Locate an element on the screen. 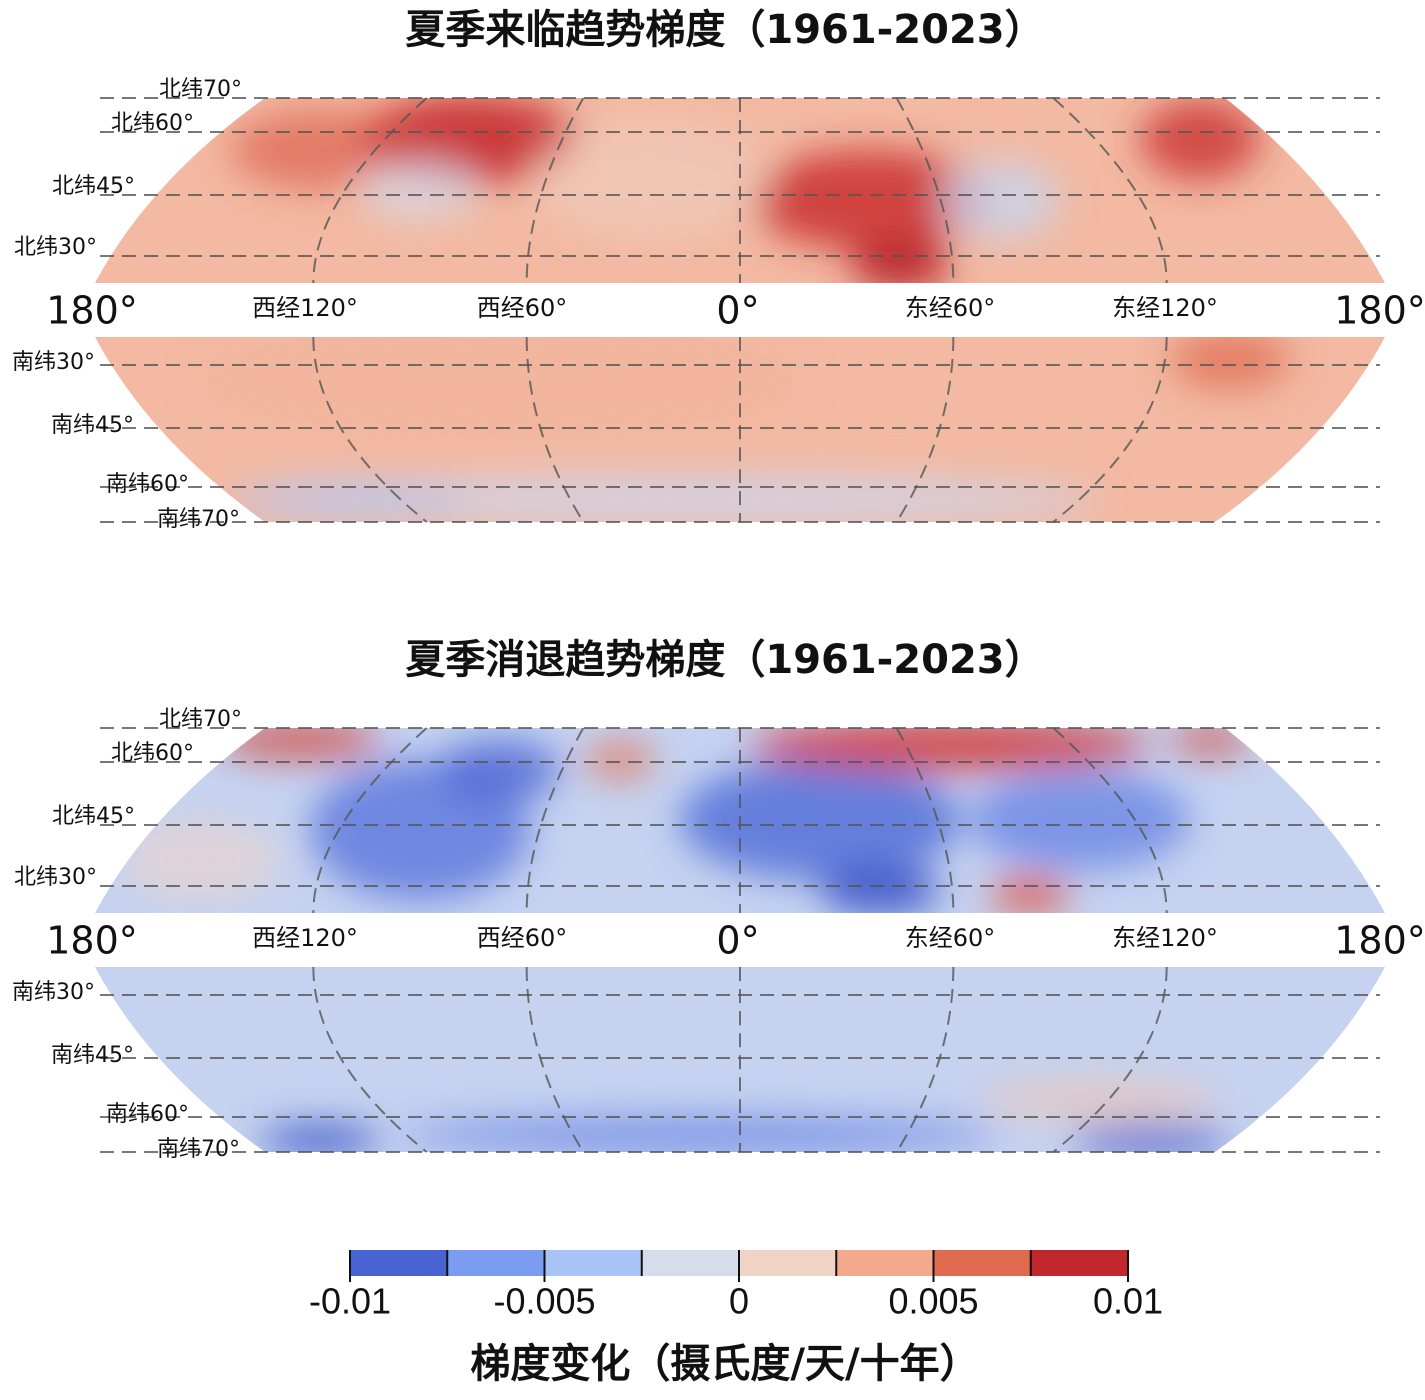 Image resolution: width=1425 pixels, height=1400 pixels. colorbar-tick-label: 0.005 is located at coordinates (933, 1301).